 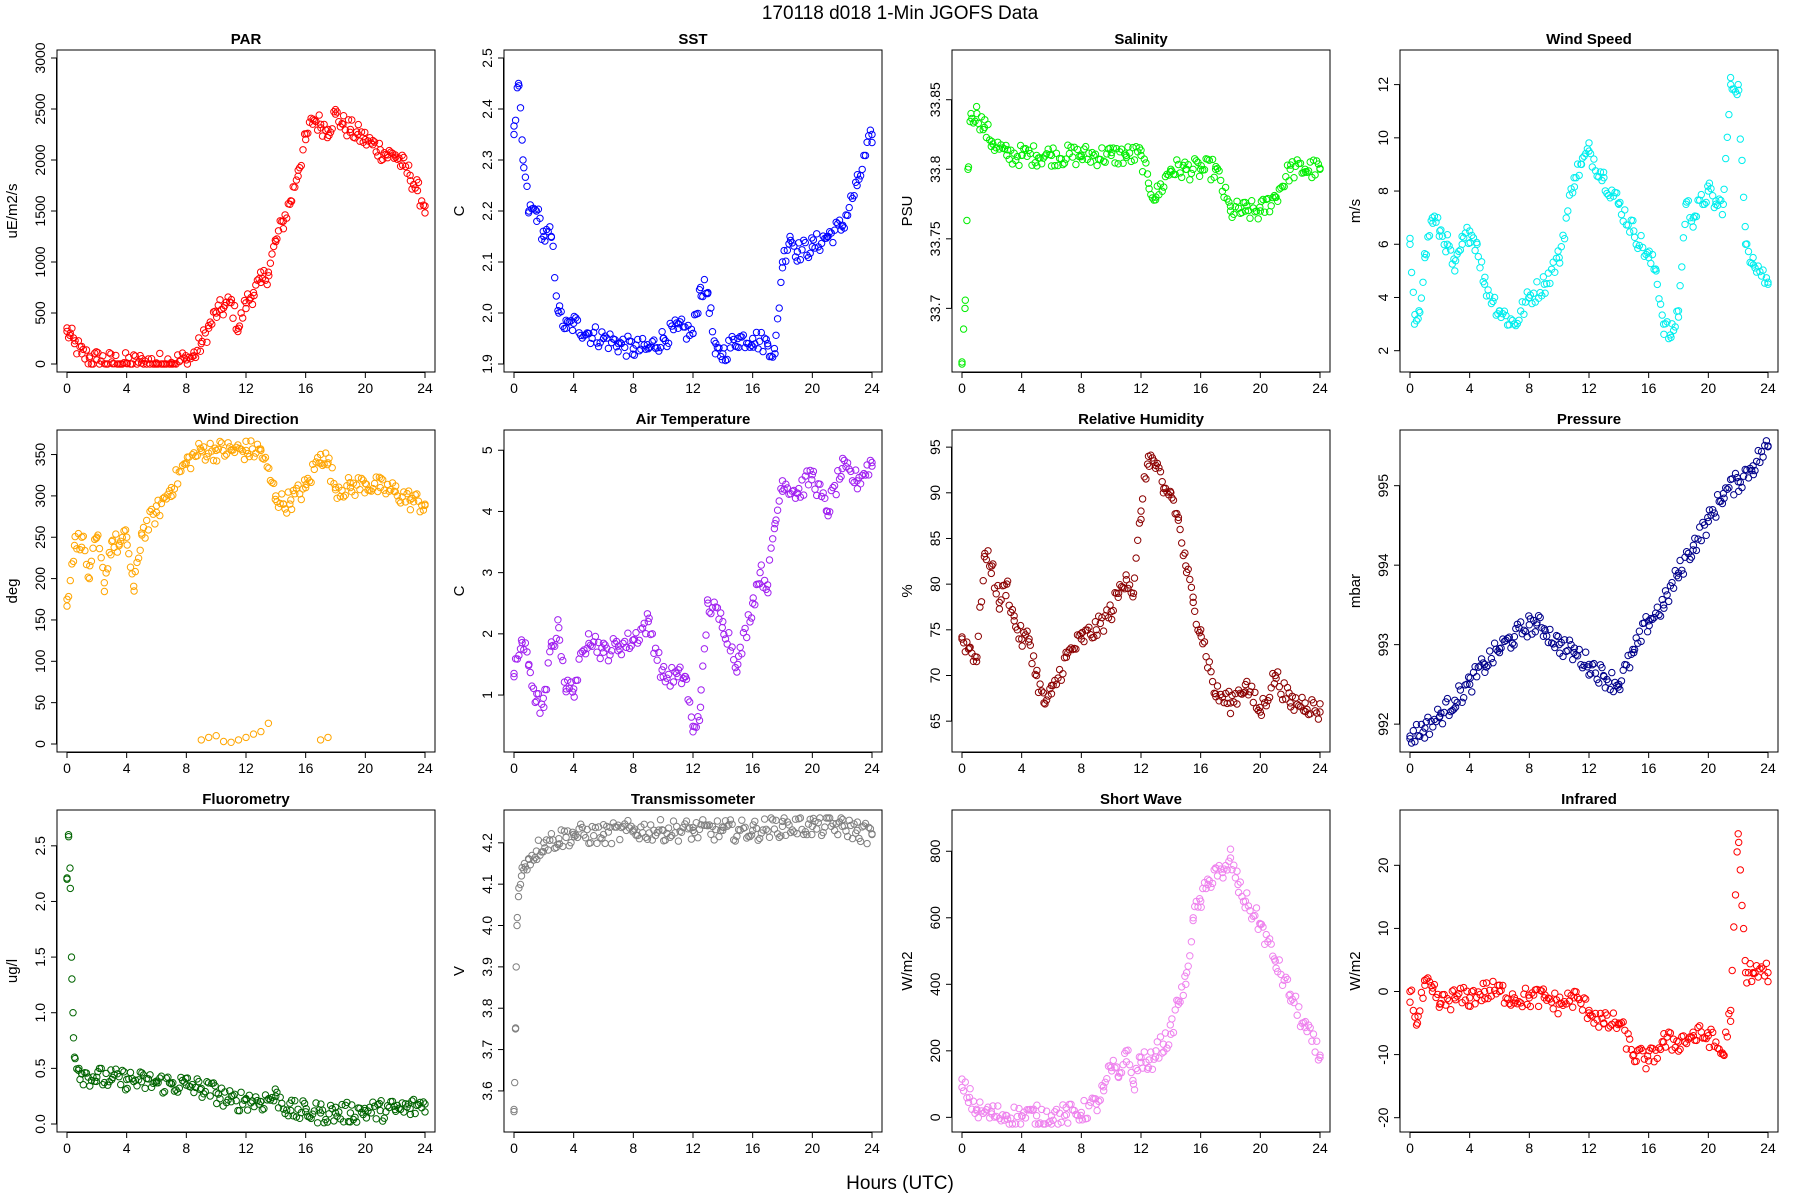 I want to click on x-tick-label: 4, so click(x=127, y=768).